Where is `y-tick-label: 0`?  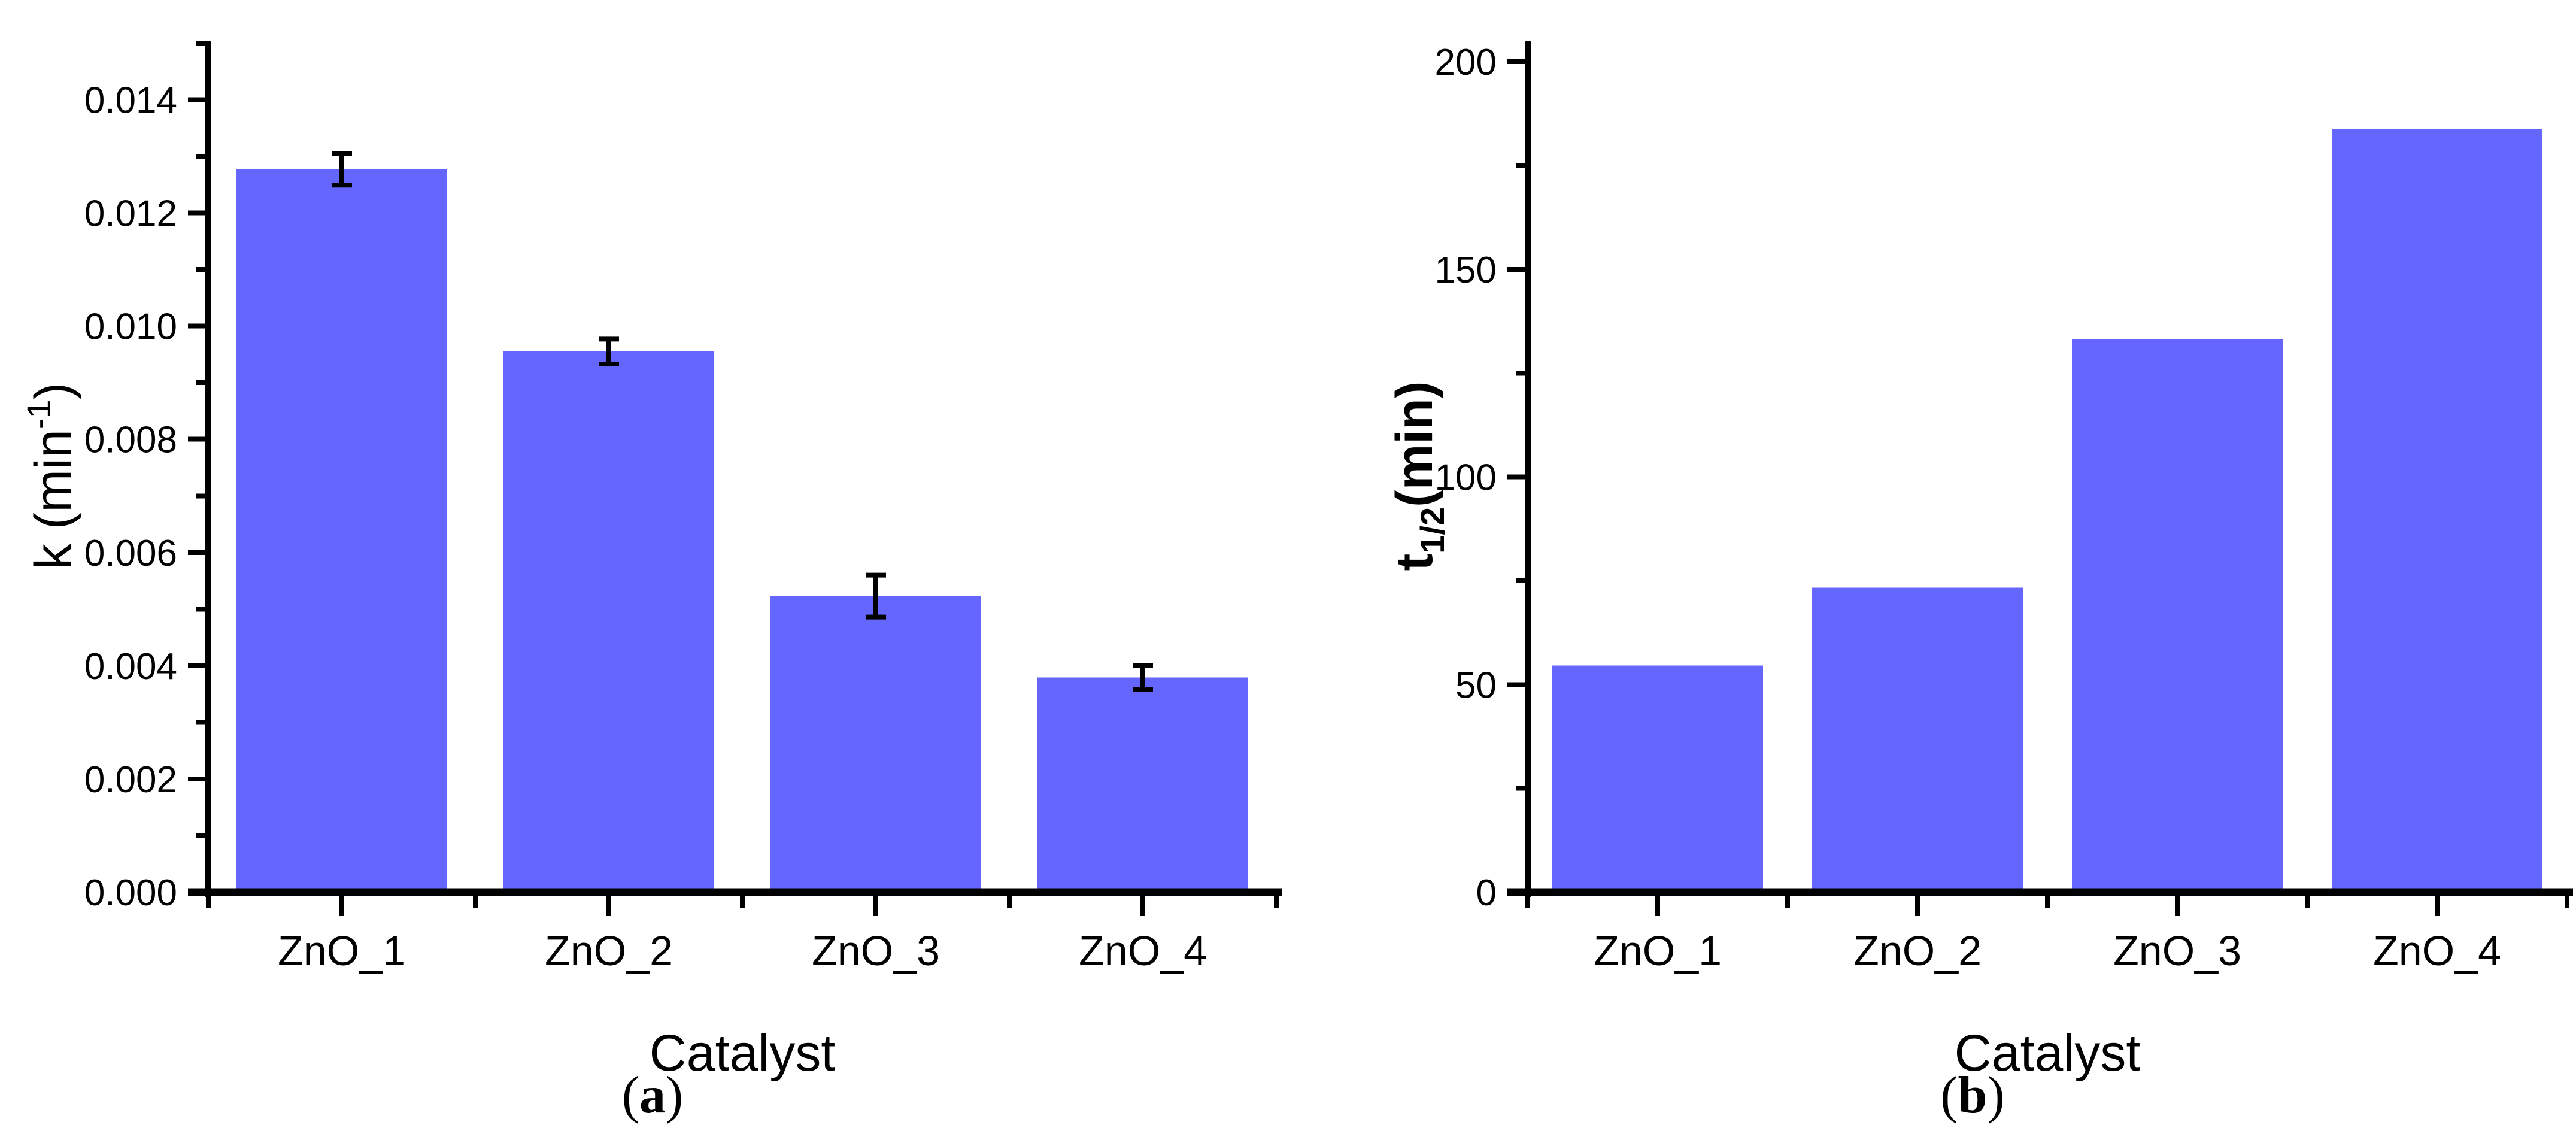
y-tick-label: 0 is located at coordinates (1486, 893).